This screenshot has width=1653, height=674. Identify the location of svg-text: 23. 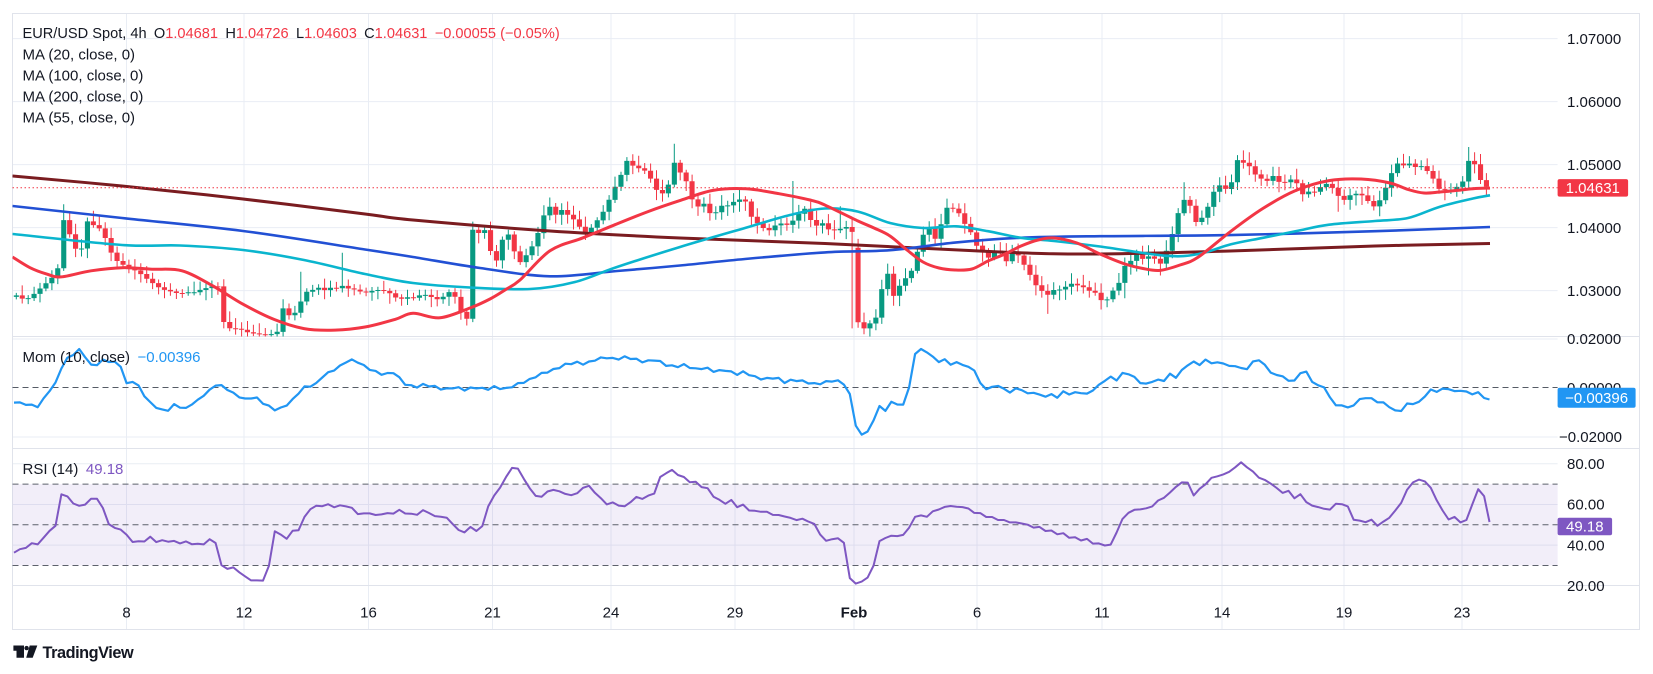
(1462, 613).